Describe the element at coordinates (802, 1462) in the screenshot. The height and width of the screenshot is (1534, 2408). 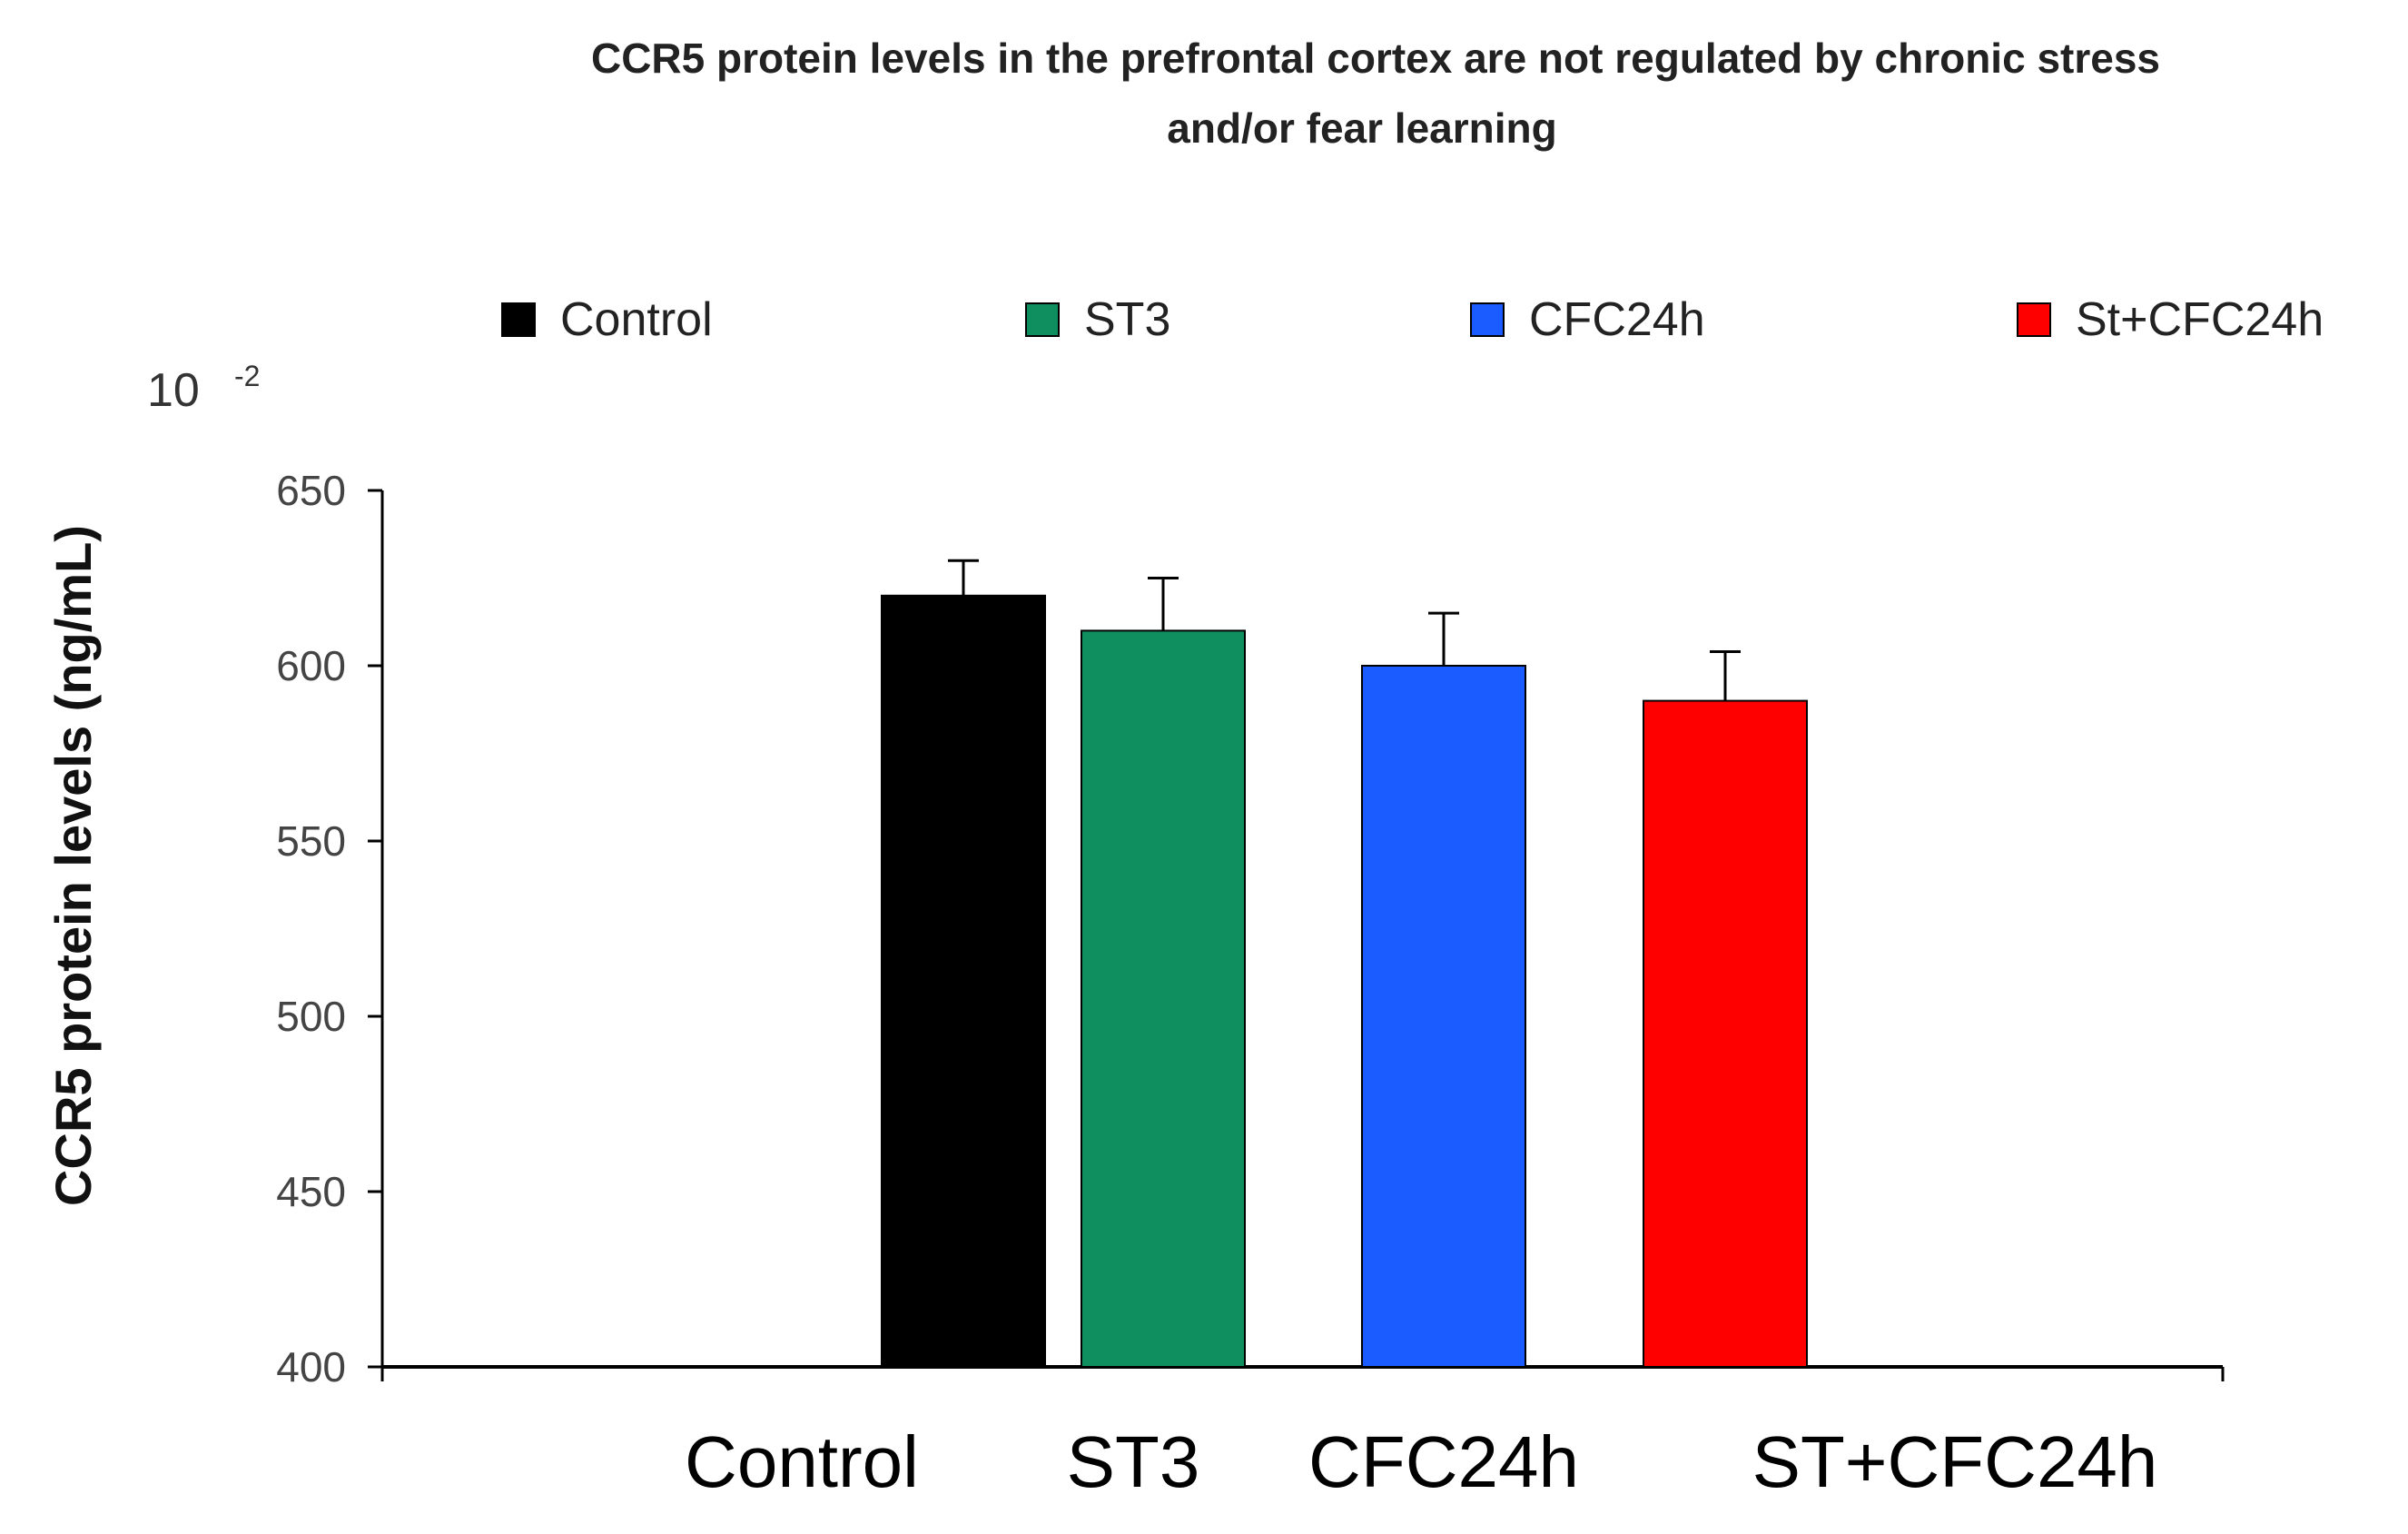
I see `x-category-label: Control` at that location.